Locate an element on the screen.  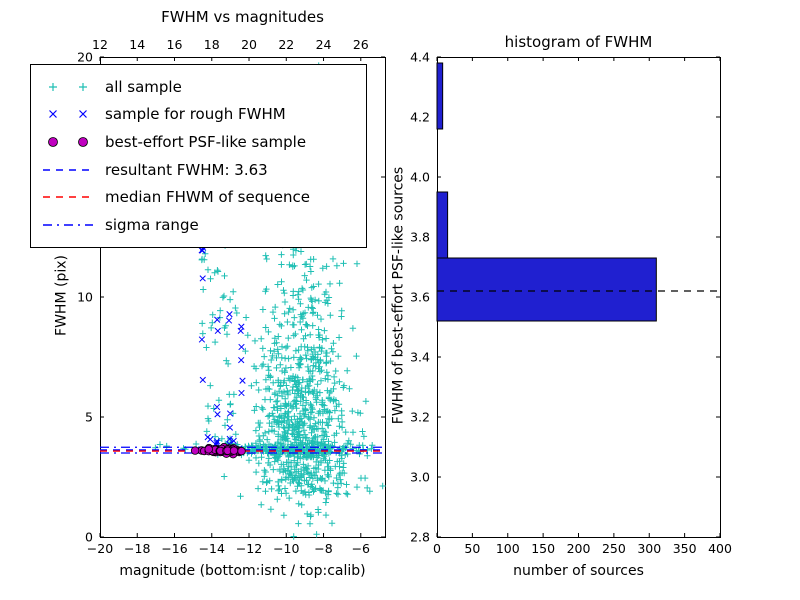
svg-text: 4.2 is located at coordinates (420, 117).